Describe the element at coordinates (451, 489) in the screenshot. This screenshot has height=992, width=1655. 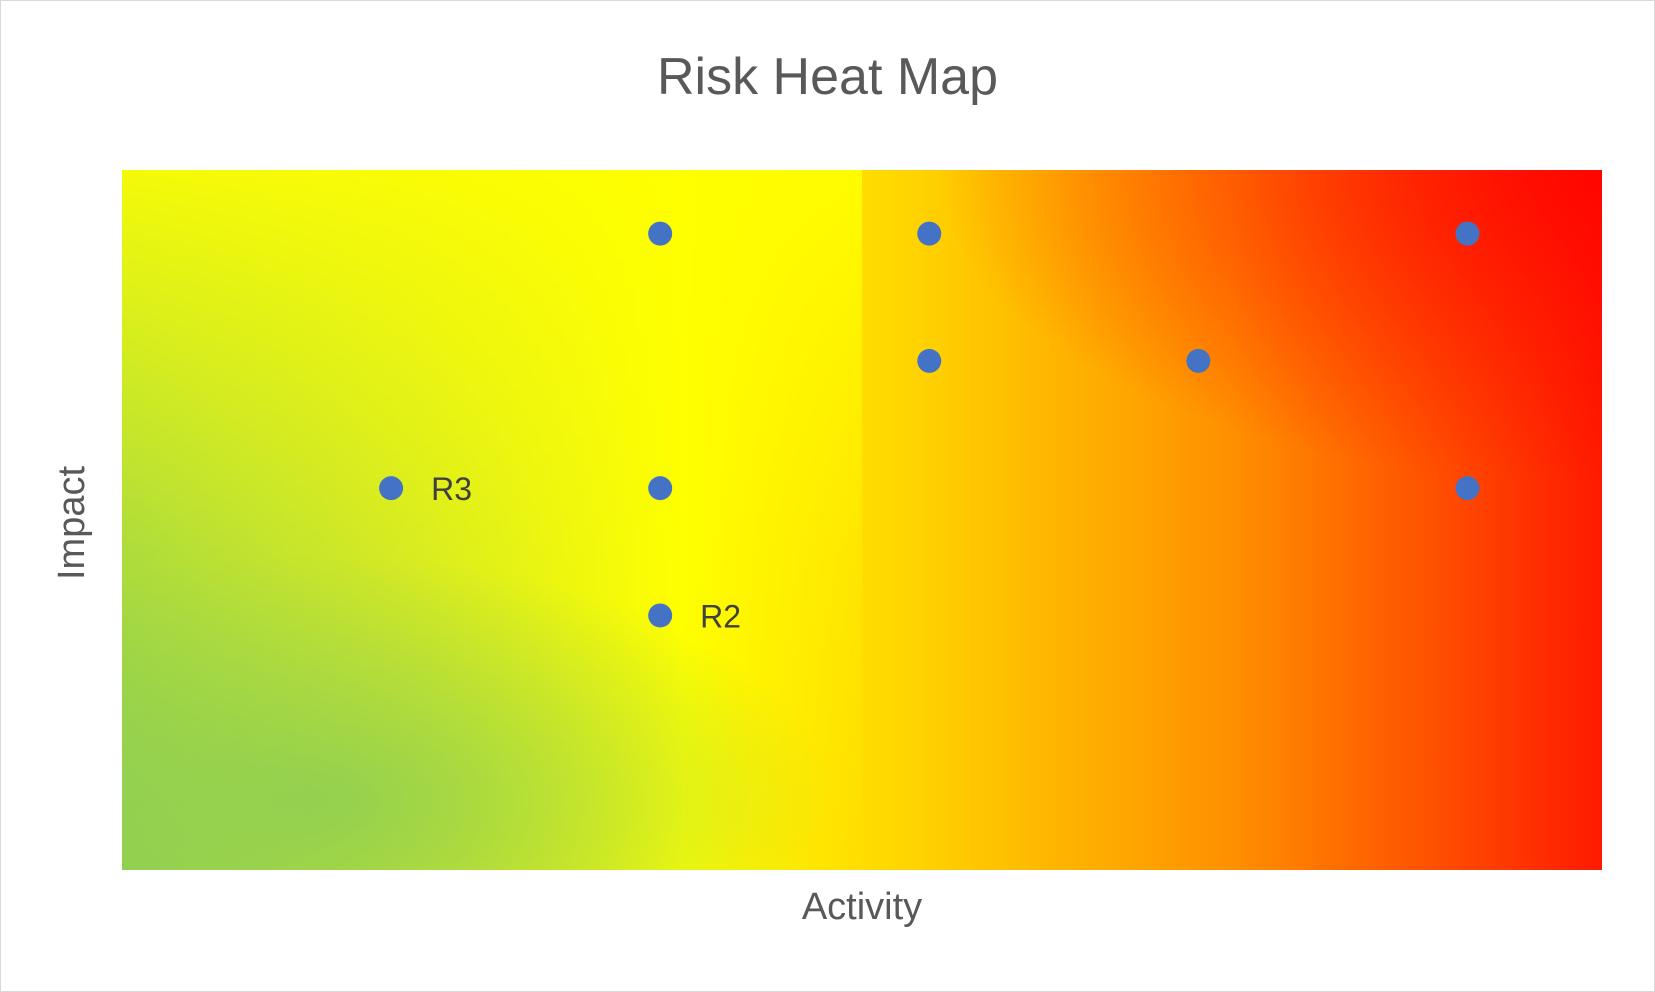
I see `data-label: R3` at that location.